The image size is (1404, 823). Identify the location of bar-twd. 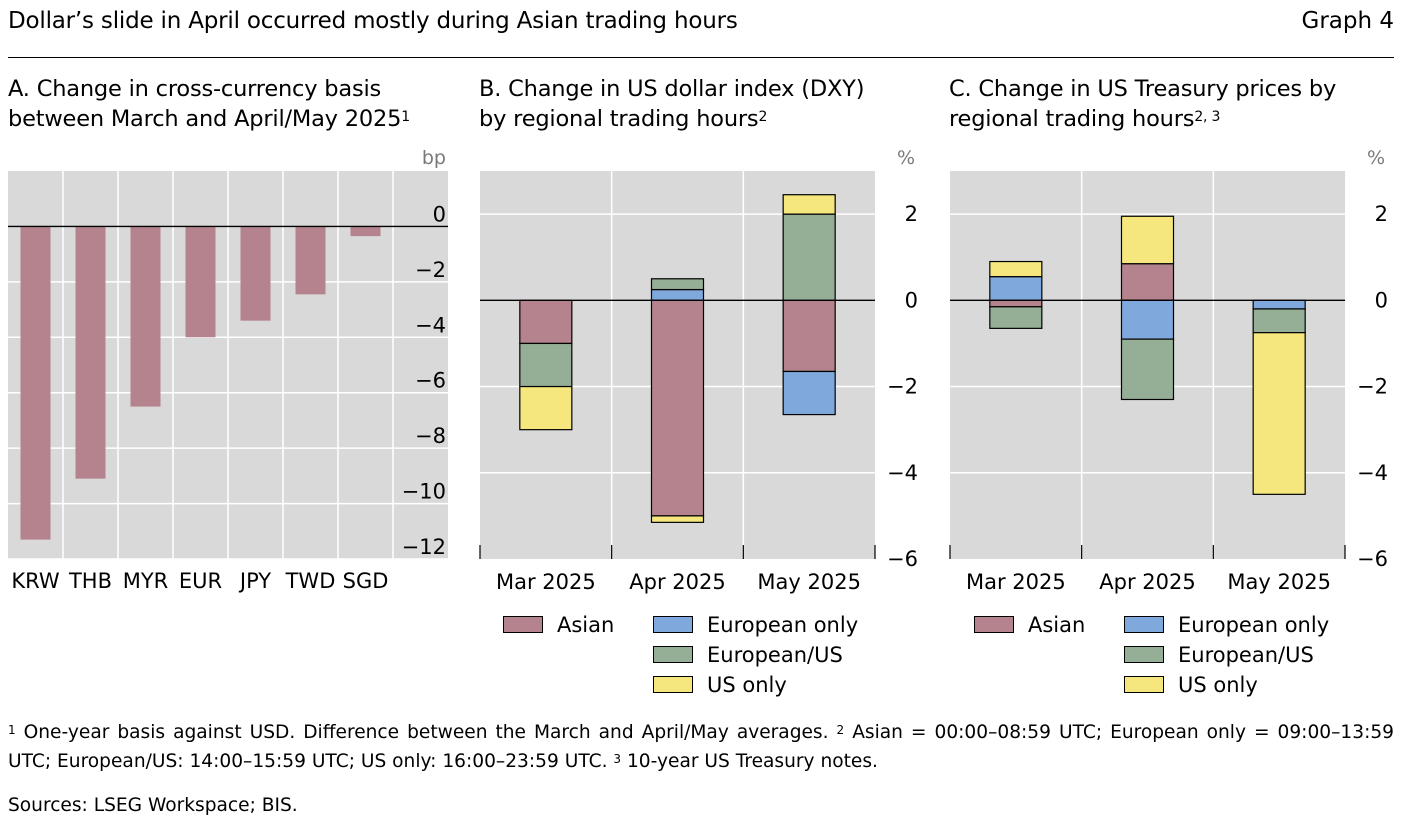
(310, 260).